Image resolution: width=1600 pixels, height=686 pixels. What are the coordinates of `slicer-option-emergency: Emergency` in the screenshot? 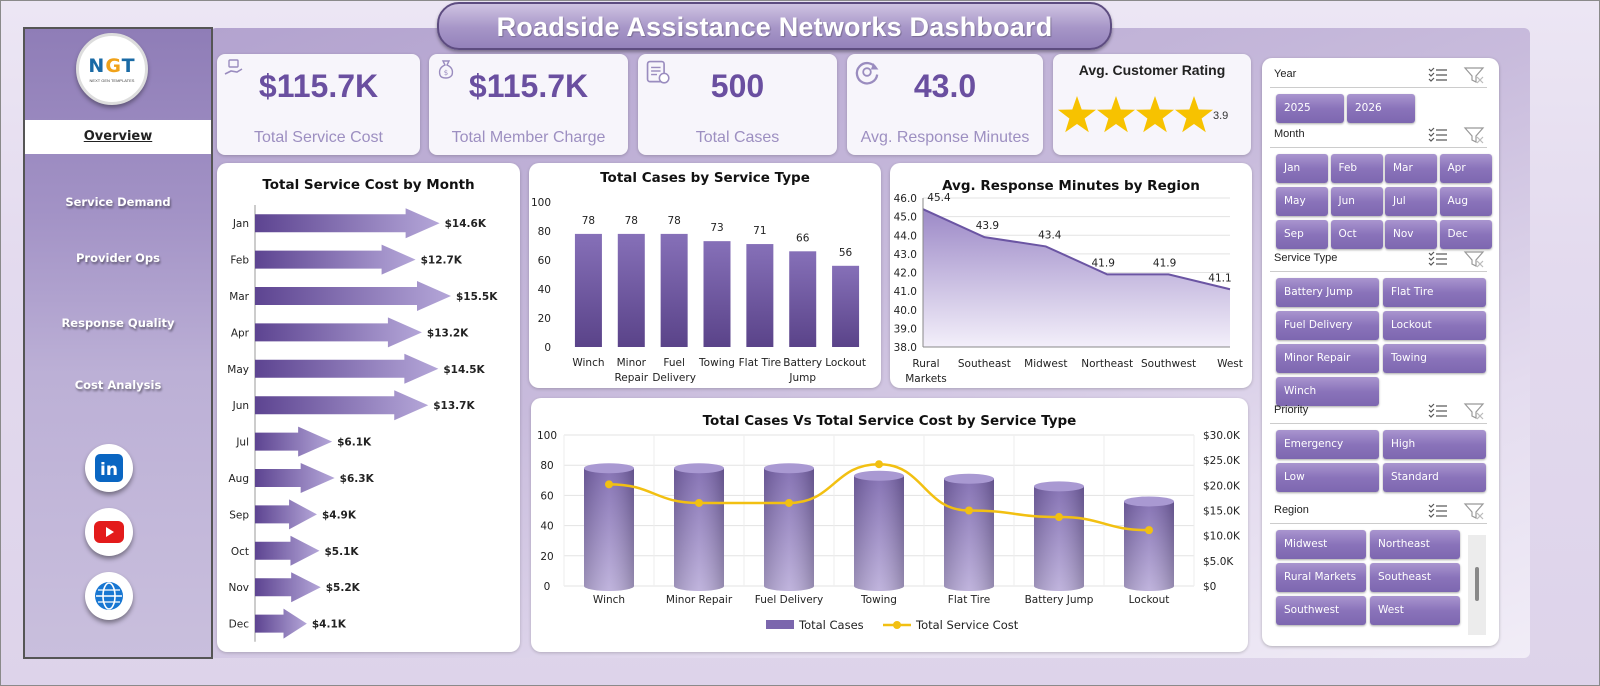 It's located at (1327, 444).